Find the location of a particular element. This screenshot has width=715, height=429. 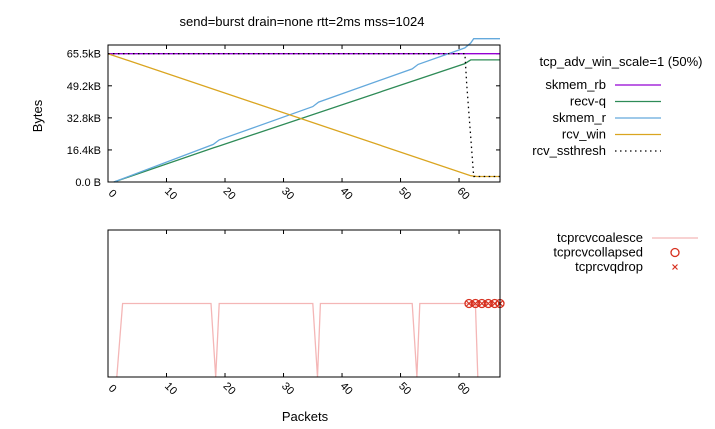

chart-title: send=burst drain=none rtt=2ms mss=1024 is located at coordinates (302, 21).